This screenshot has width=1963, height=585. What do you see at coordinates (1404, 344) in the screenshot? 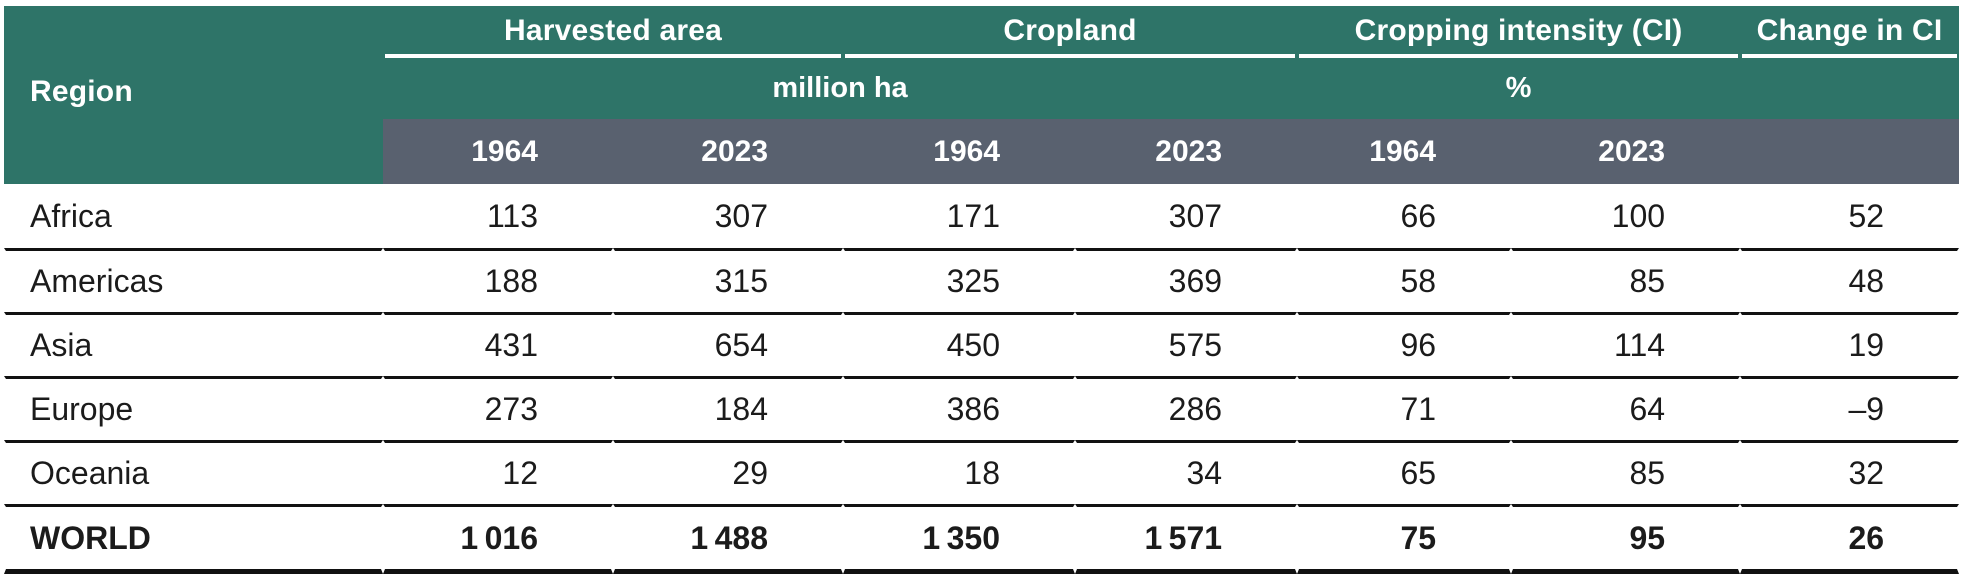
I see `value-cell: 96` at bounding box center [1404, 344].